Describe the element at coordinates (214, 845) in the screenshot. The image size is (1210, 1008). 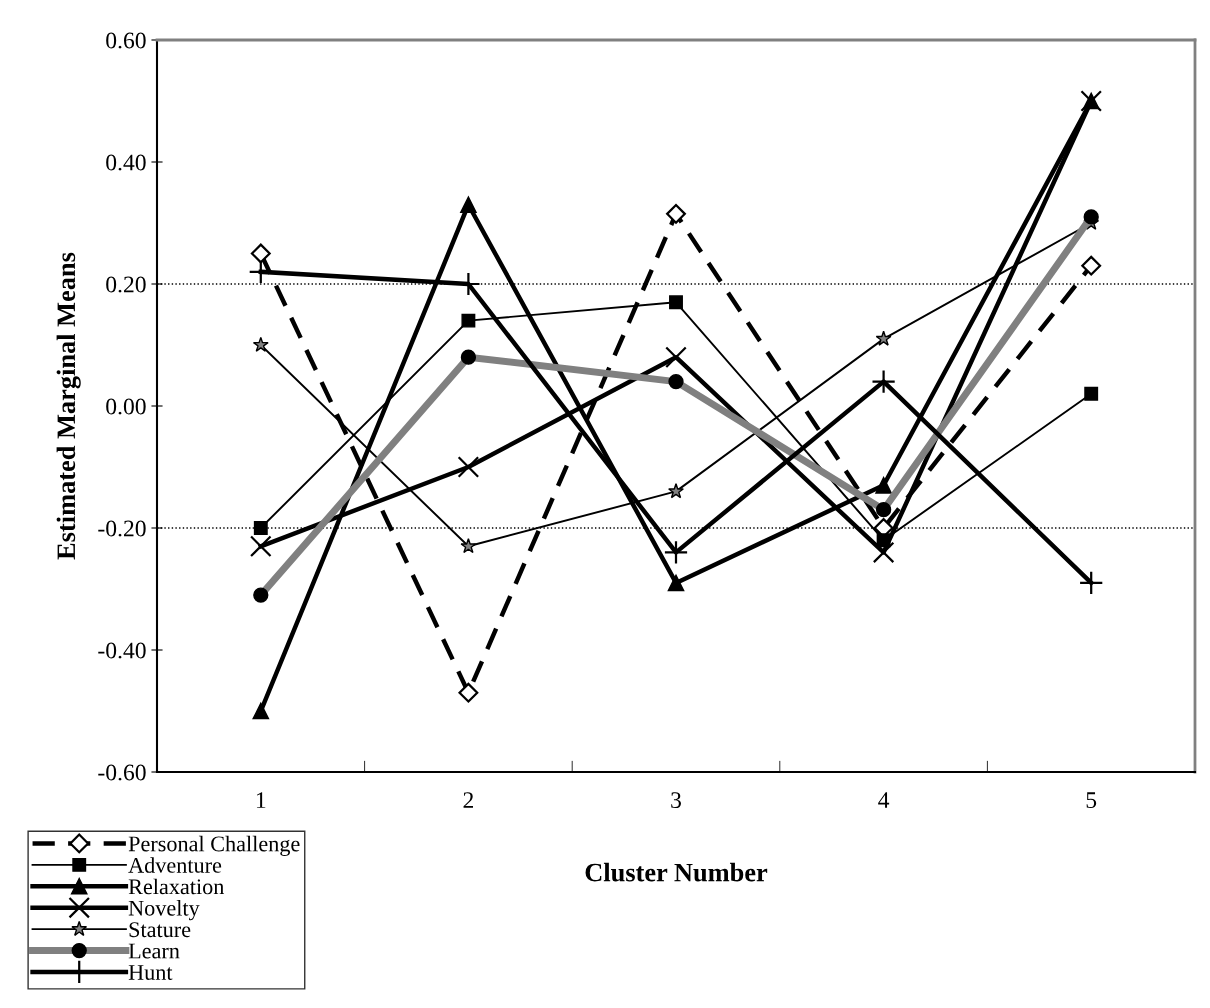
I see `legend-label: Personal Challenge` at that location.